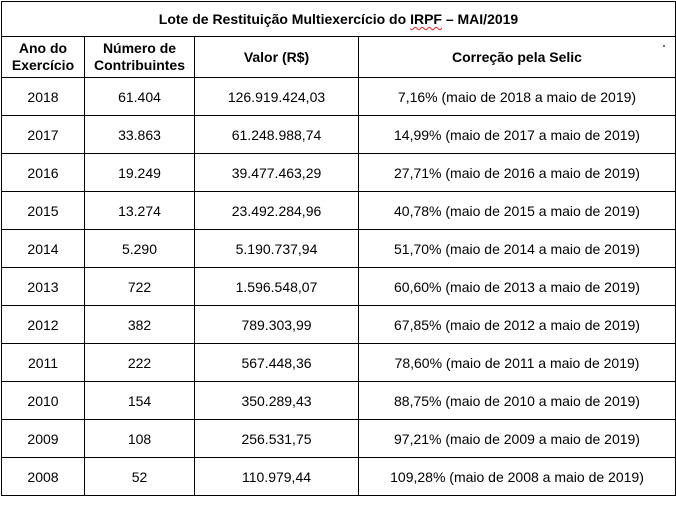 The image size is (676, 508). I want to click on header-year-line2: Exercício, so click(43, 65).